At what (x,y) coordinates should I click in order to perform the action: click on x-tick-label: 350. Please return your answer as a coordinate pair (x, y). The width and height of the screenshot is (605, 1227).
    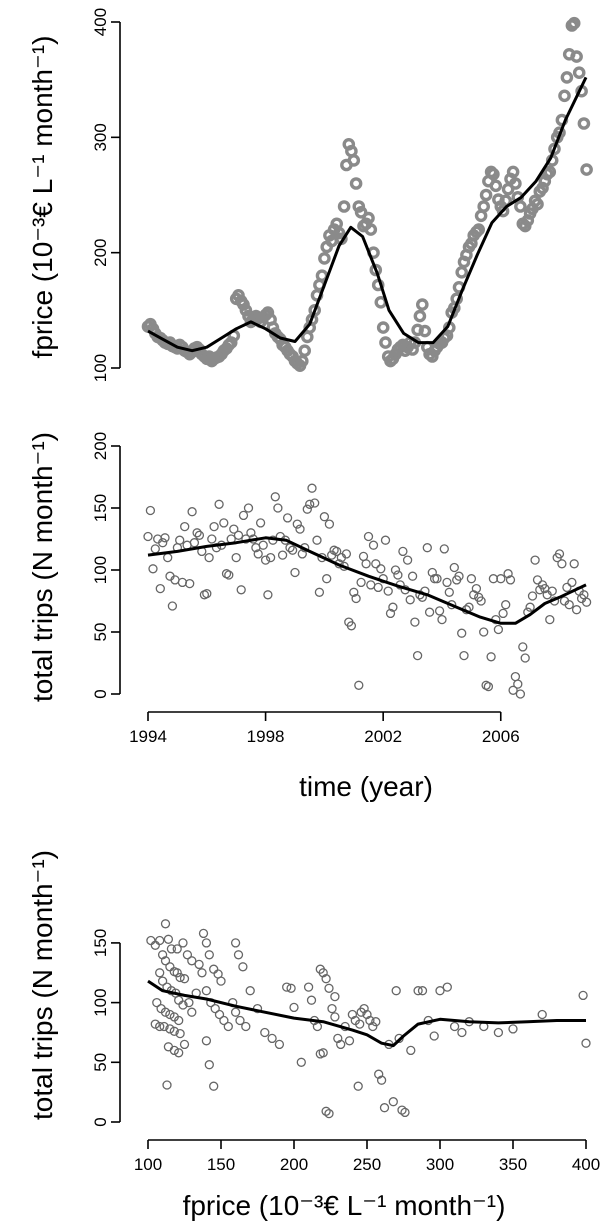
    Looking at the image, I should click on (513, 1164).